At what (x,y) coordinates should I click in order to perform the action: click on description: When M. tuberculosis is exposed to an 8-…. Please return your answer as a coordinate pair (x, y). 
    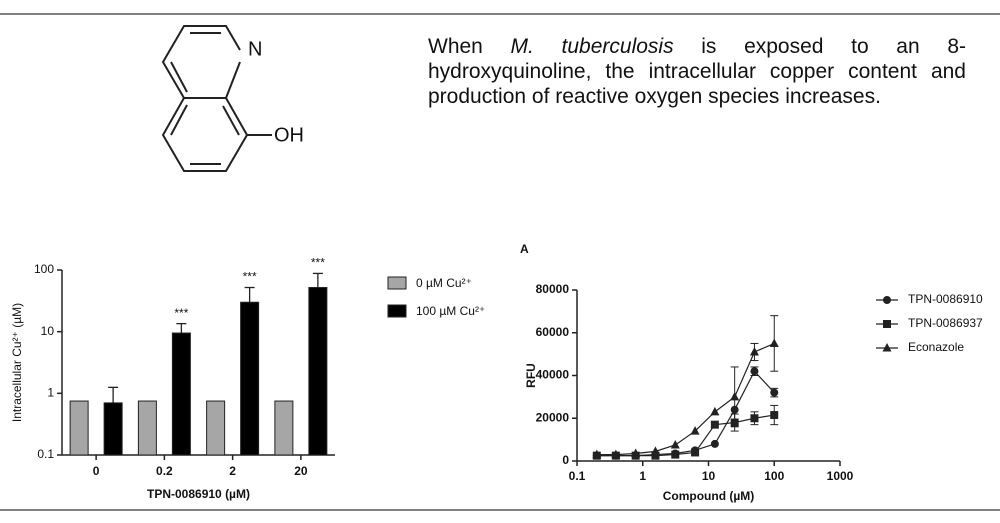
    Looking at the image, I should click on (697, 71).